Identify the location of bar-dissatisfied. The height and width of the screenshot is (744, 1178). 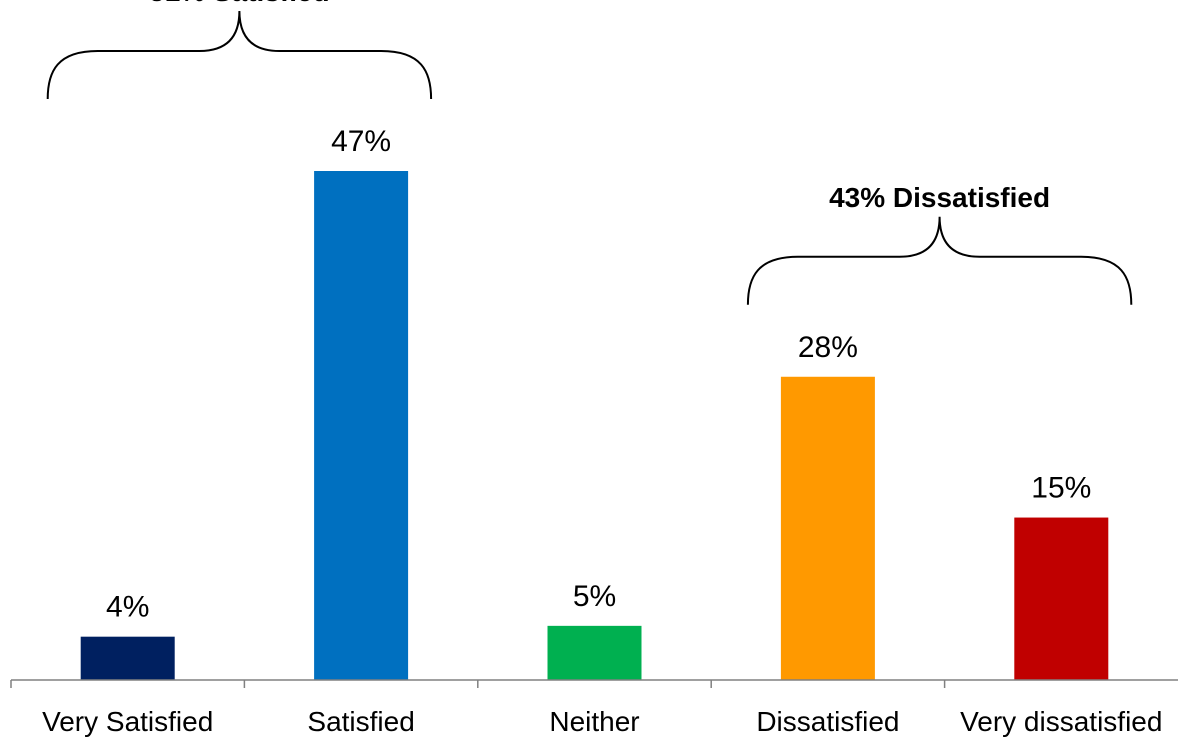
(827, 528).